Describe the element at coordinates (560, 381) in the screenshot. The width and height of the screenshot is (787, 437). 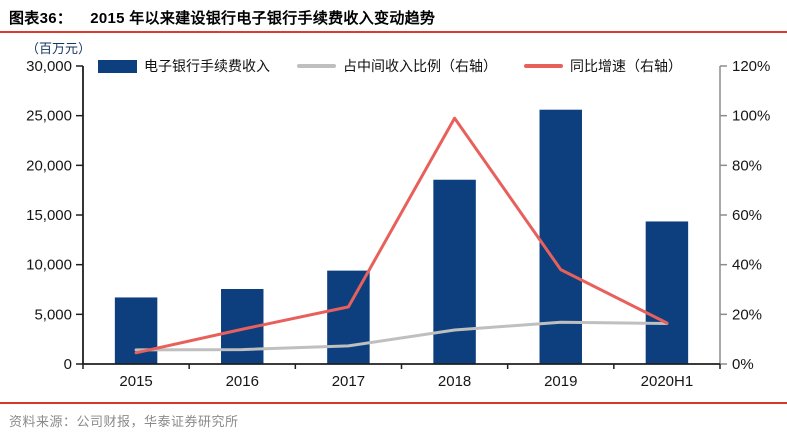
I see `x-axis-label-2019: 2019` at that location.